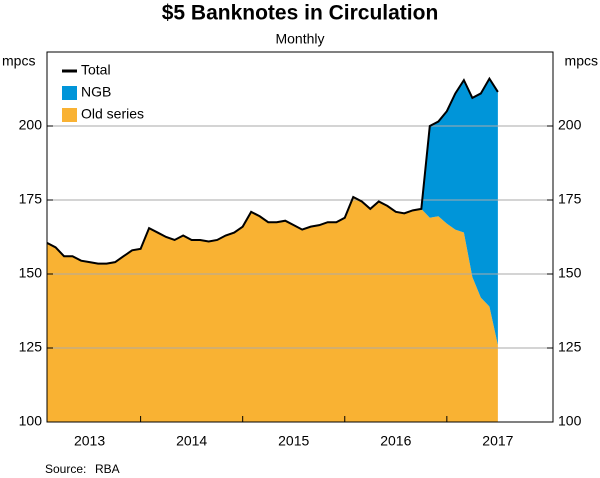 The height and width of the screenshot is (478, 600). What do you see at coordinates (96, 92) in the screenshot?
I see `legend-label: NGB` at bounding box center [96, 92].